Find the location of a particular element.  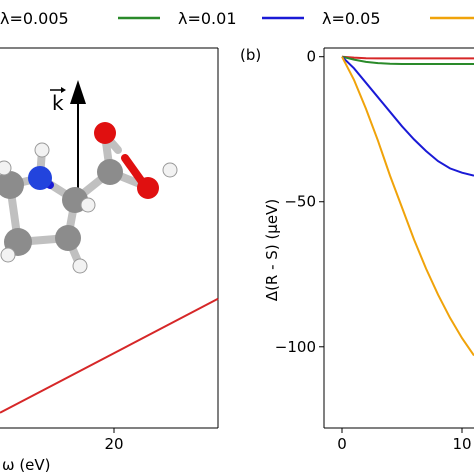

panel-b-y-tick-label: −100 is located at coordinates (295, 347).